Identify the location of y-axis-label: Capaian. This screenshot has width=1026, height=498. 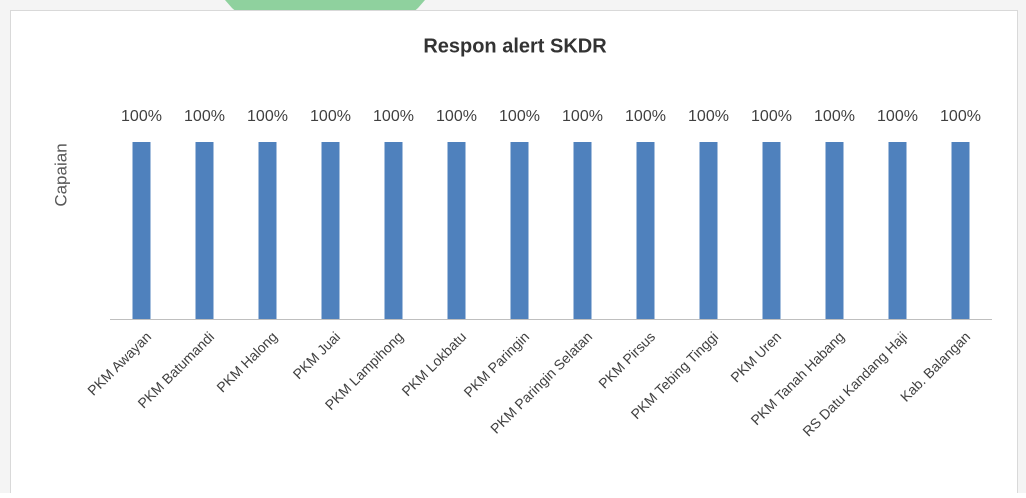
(60, 174).